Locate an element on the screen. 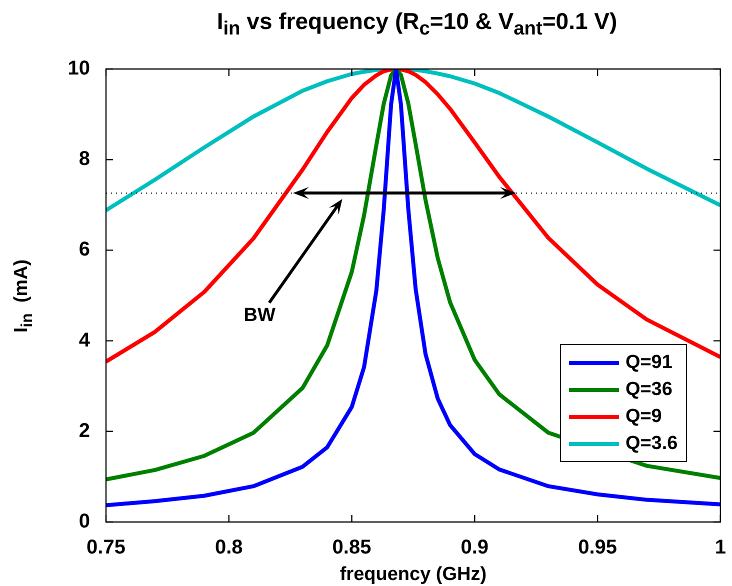 The image size is (732, 586). y-tick-label: 4 is located at coordinates (84, 340).